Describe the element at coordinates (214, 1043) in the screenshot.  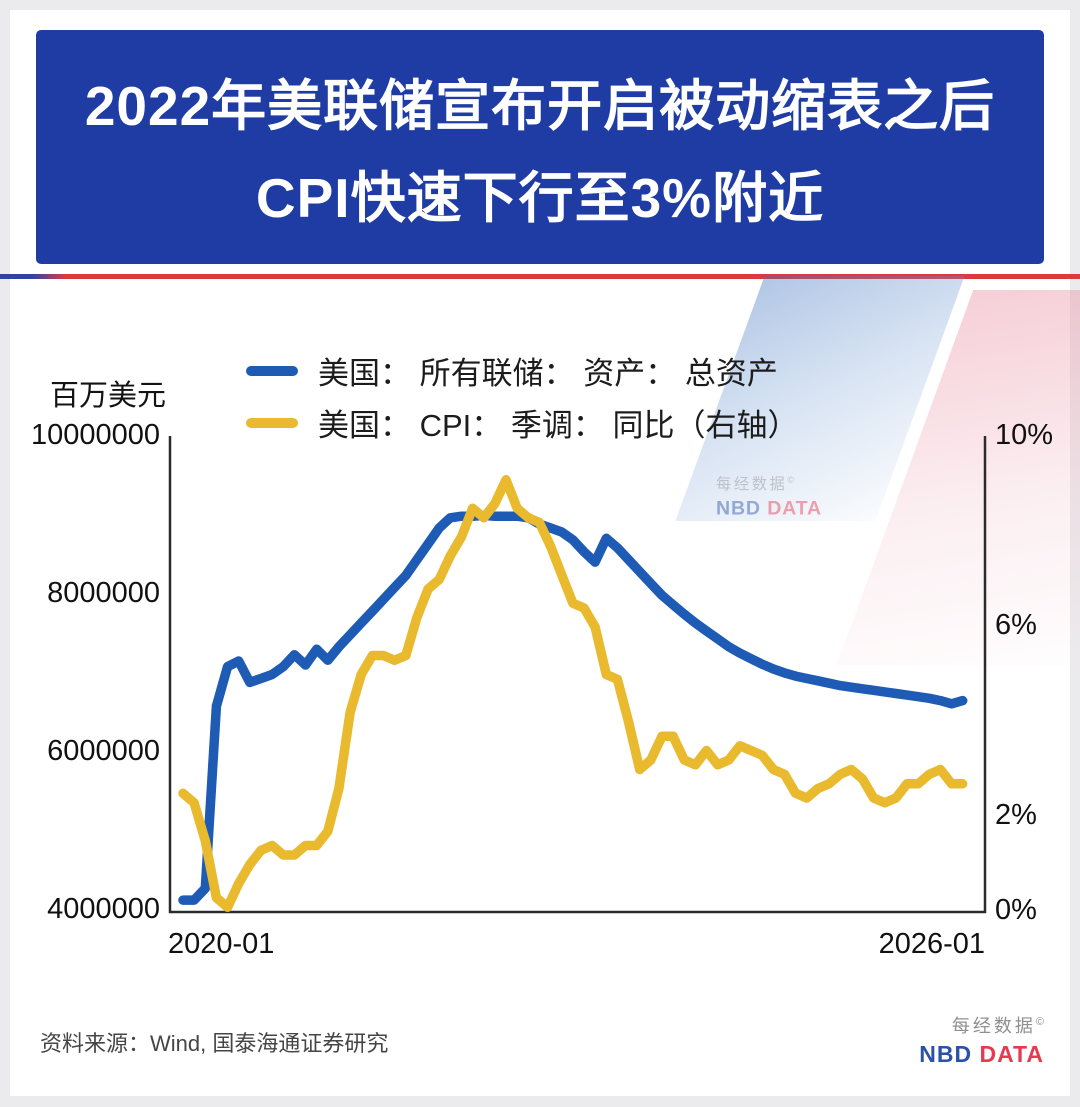
I see `data-source-note: 资料来源：Wind, 国泰海通证券研究` at that location.